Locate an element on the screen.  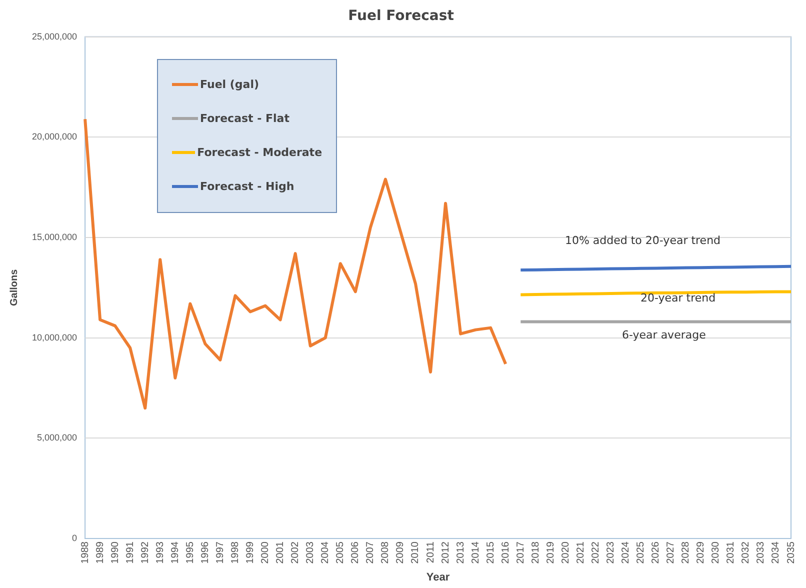
x-tick-label: 2010 is located at coordinates (416, 552).